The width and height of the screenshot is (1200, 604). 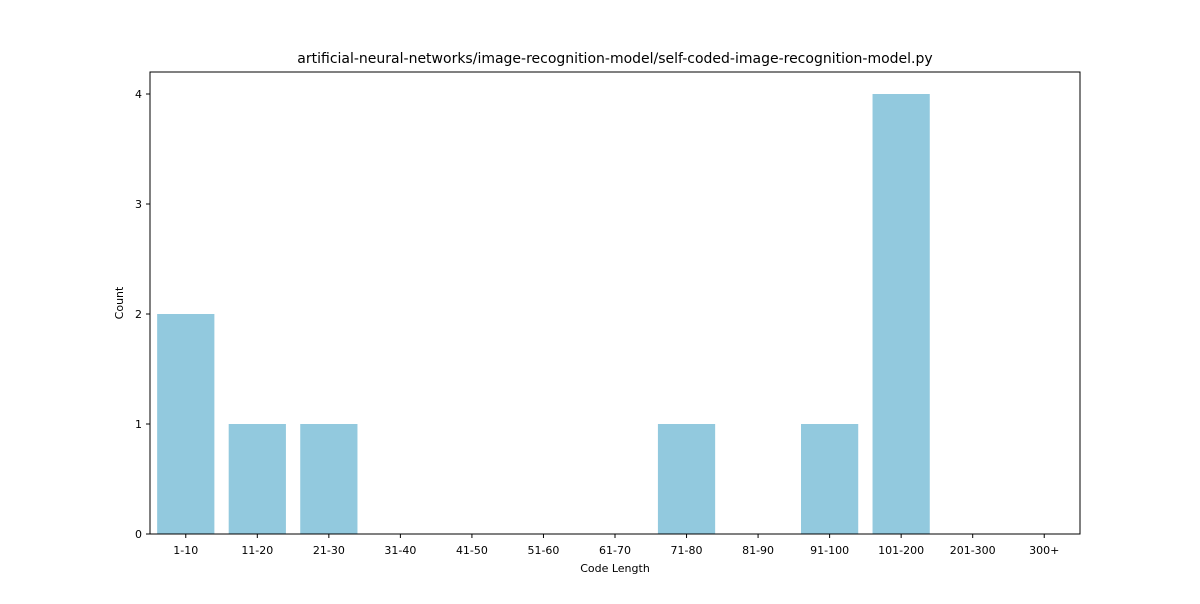 I want to click on y-tick-label: 0, so click(x=138, y=534).